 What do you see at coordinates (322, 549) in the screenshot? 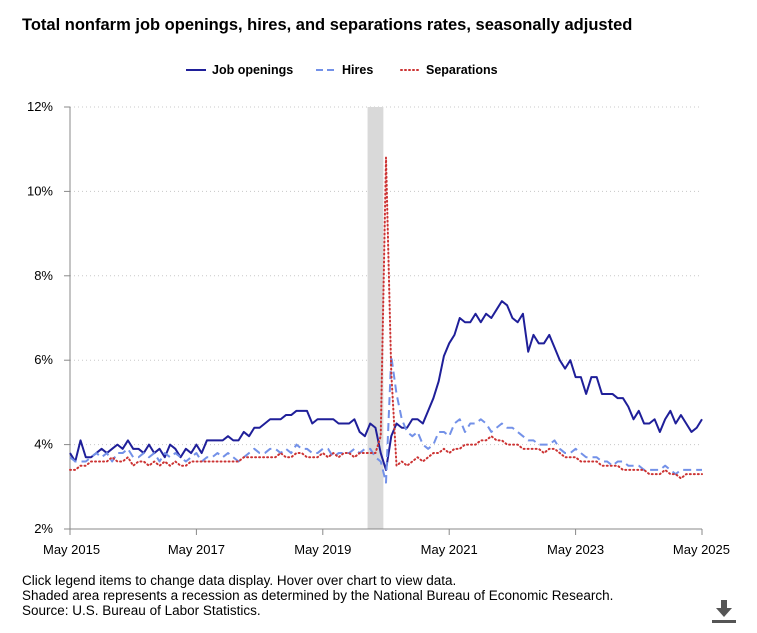
I see `x-tick-label: May 2019` at bounding box center [322, 549].